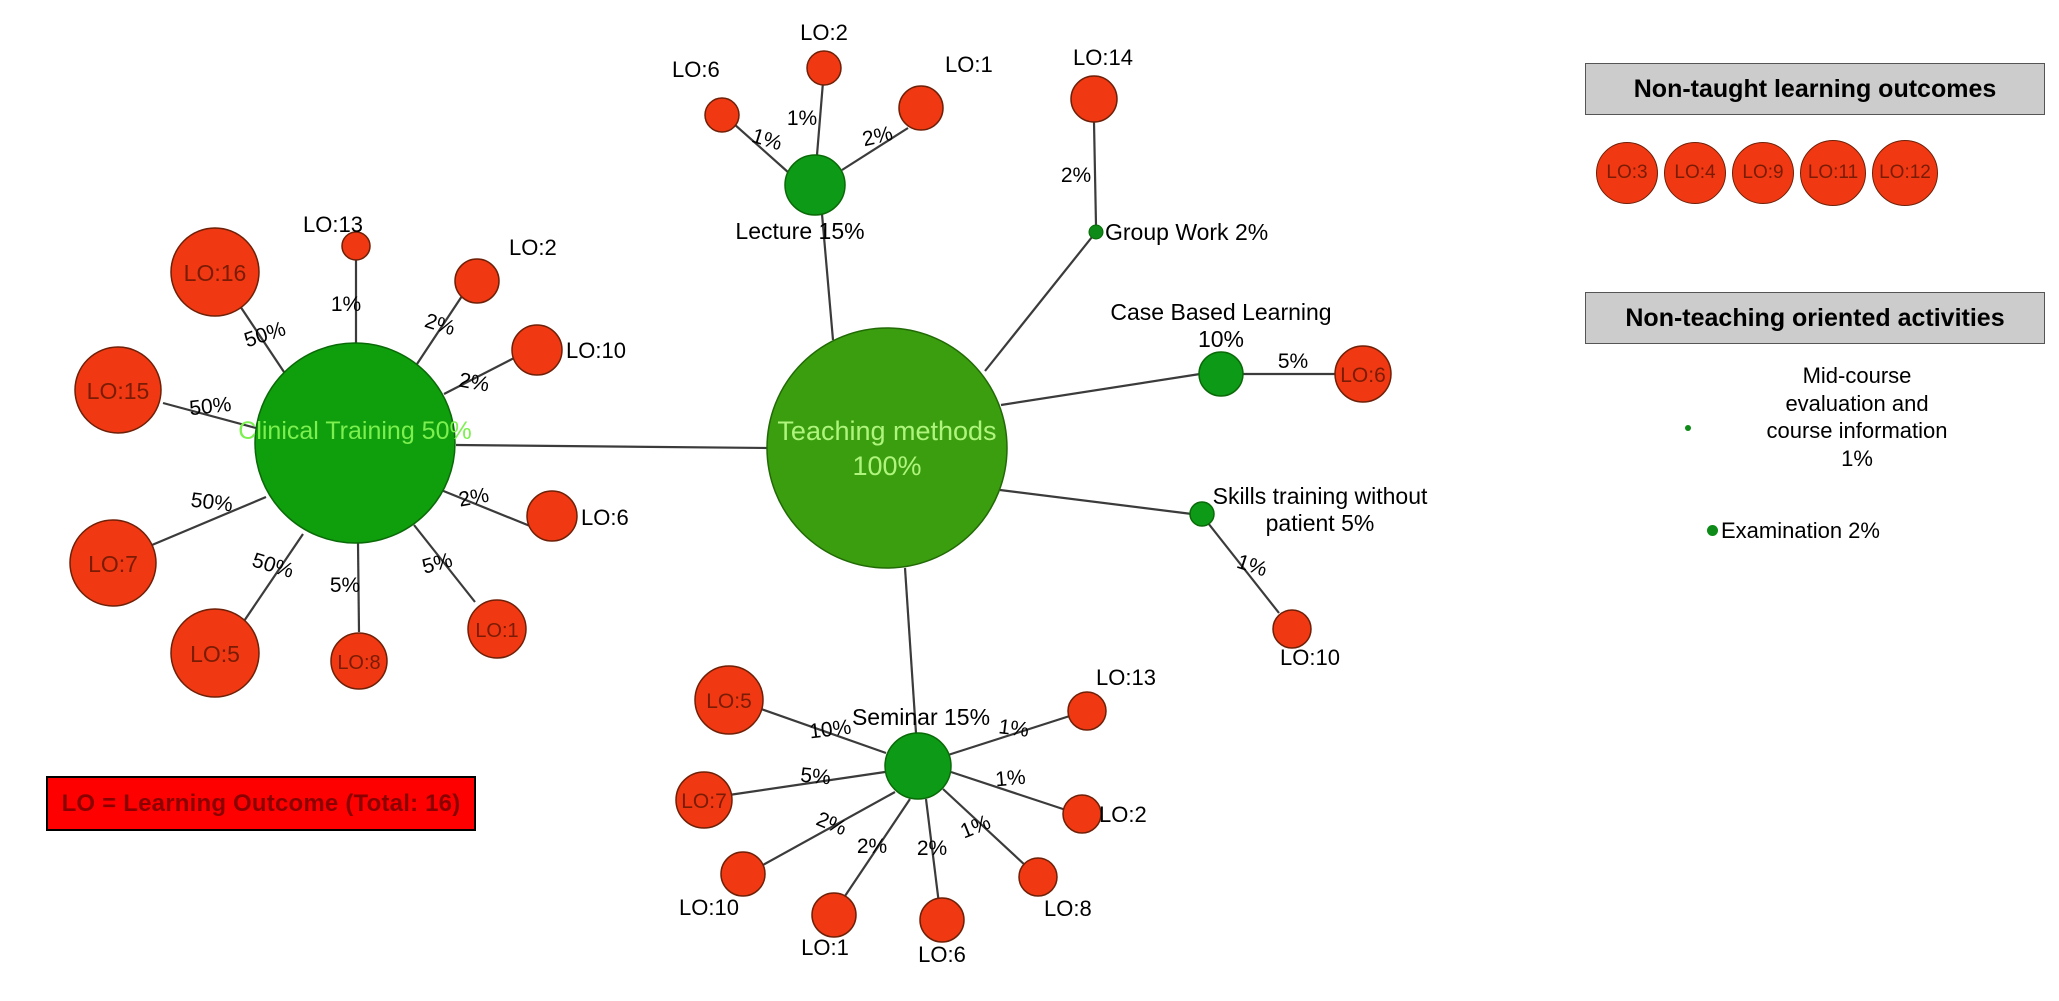 Image resolution: width=2059 pixels, height=1001 pixels. What do you see at coordinates (1857, 375) in the screenshot?
I see `activity-mid-course-line1: Mid-course` at bounding box center [1857, 375].